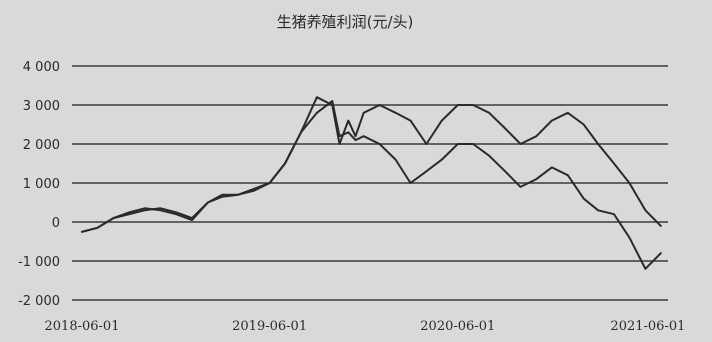  Describe the element at coordinates (56, 223) in the screenshot. I see `y-tick-label: 0` at that location.